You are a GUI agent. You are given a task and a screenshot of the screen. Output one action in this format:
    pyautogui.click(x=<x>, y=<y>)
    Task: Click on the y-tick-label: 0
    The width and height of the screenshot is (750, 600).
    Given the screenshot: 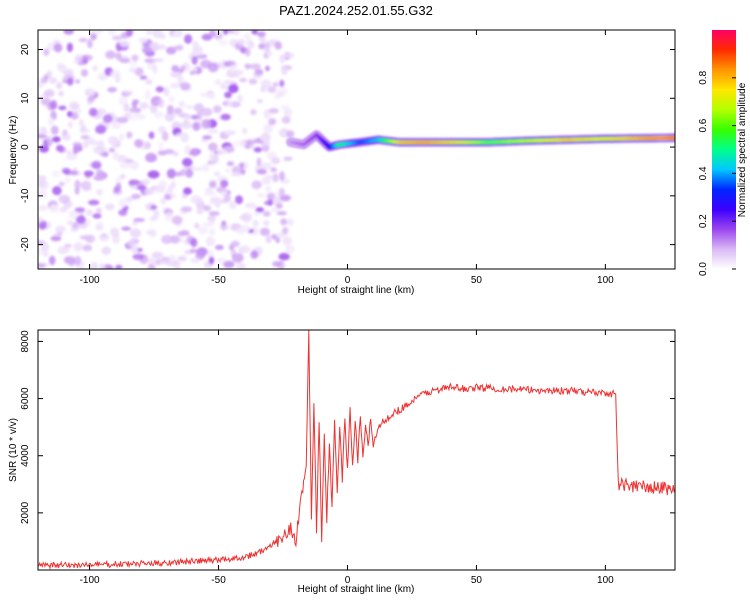 What is the action you would take?
    pyautogui.click(x=25, y=147)
    